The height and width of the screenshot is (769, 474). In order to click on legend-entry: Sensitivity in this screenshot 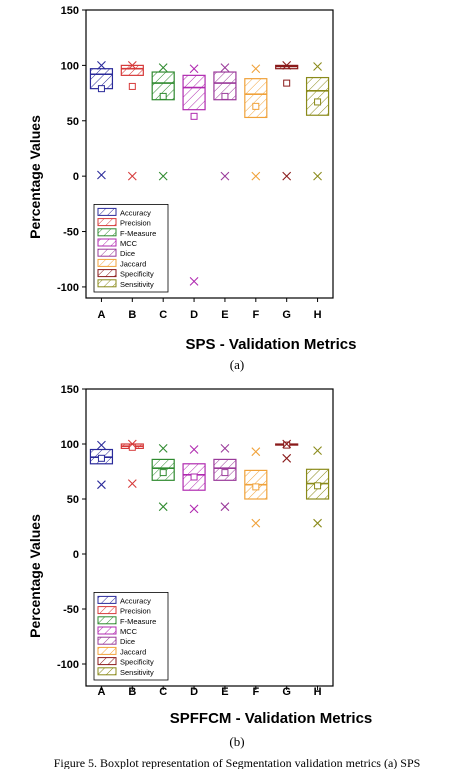, I will do `click(125, 284)`.